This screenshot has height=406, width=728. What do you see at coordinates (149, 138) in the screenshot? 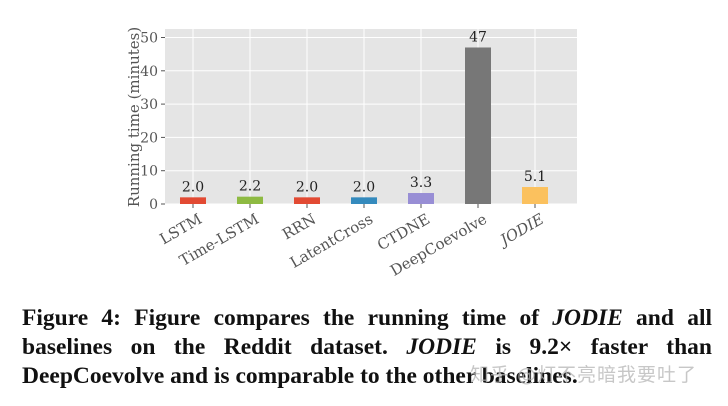
I see `y-tick-label: 20` at bounding box center [149, 138].